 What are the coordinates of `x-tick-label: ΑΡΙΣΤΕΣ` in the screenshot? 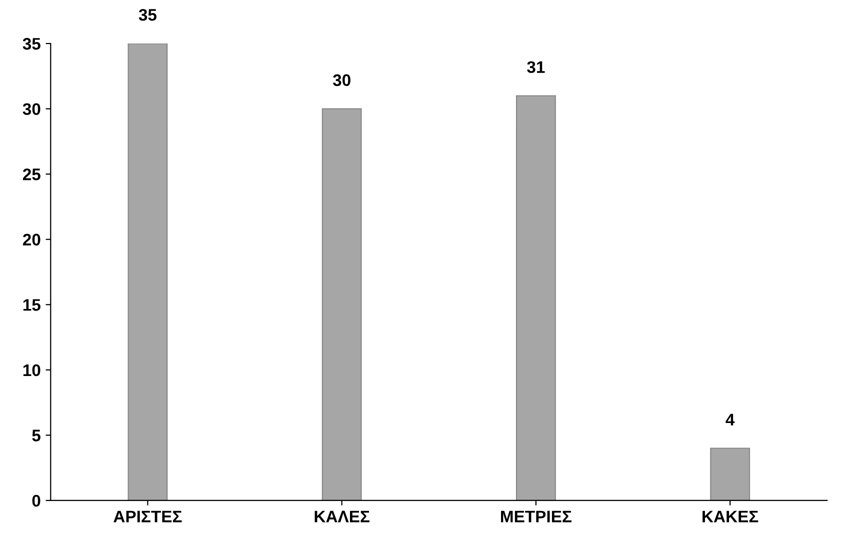 It's located at (148, 516).